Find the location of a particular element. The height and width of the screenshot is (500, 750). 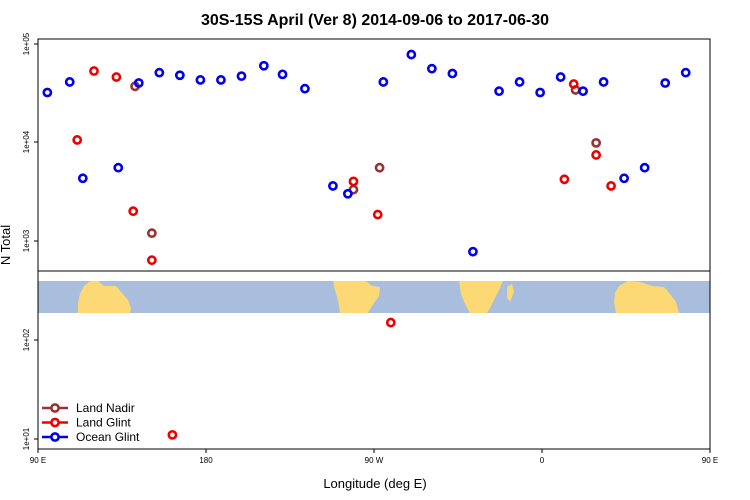

legend-marker-land-glint is located at coordinates (55, 422).